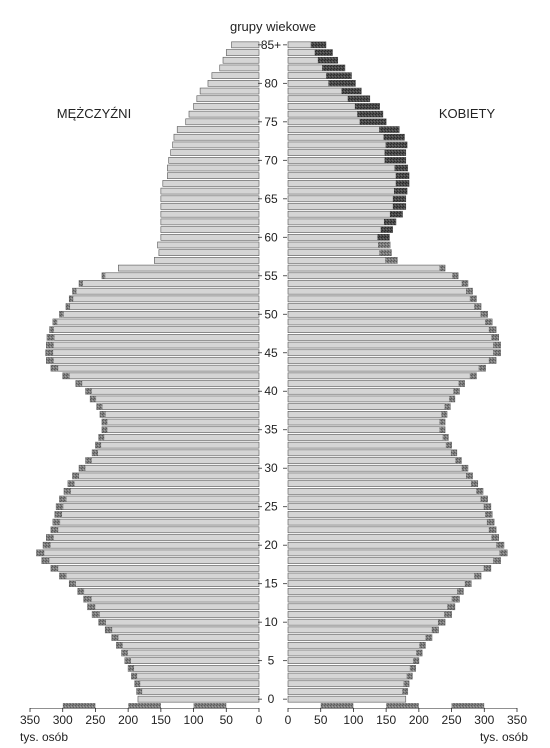  Describe the element at coordinates (452, 720) in the screenshot. I see `x-tick-label: 250` at that location.